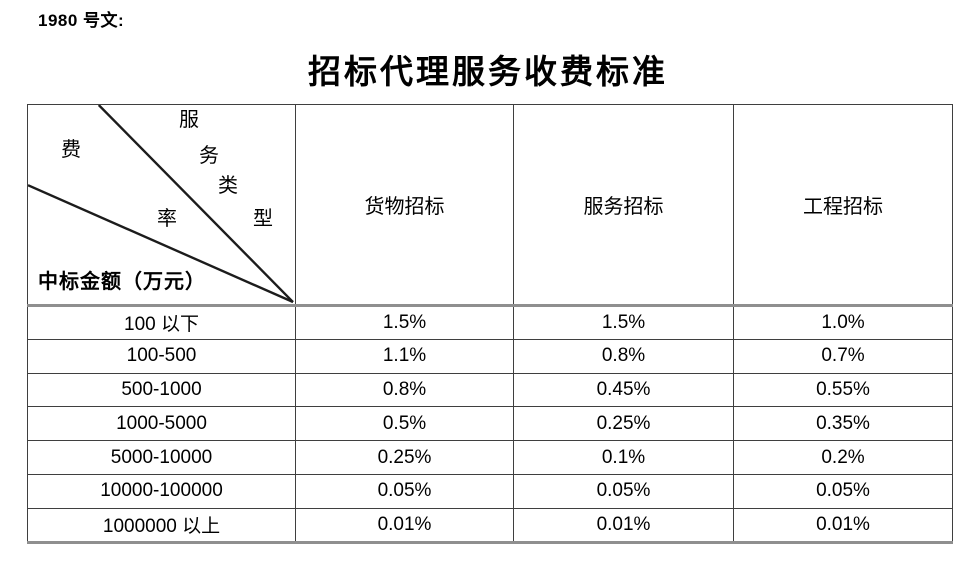 This screenshot has width=976, height=581. What do you see at coordinates (189, 120) in the screenshot?
I see `corner-label-service-1: 服` at bounding box center [189, 120].